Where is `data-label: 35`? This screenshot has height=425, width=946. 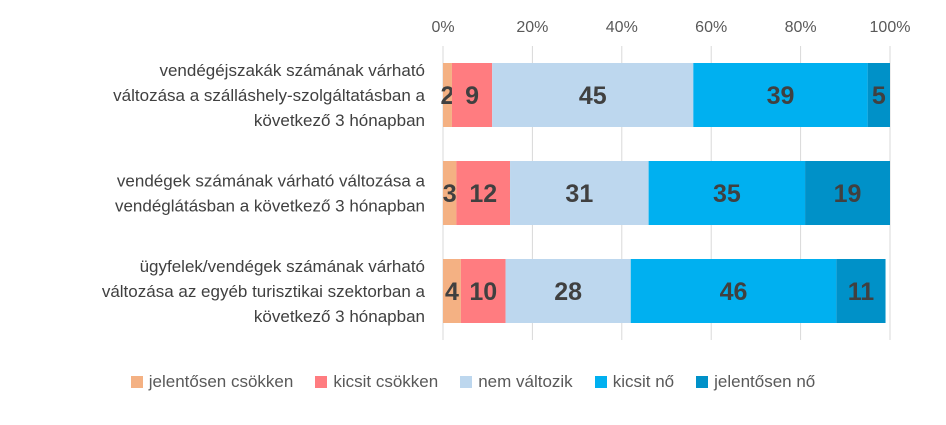
data-label: 35 is located at coordinates (727, 194).